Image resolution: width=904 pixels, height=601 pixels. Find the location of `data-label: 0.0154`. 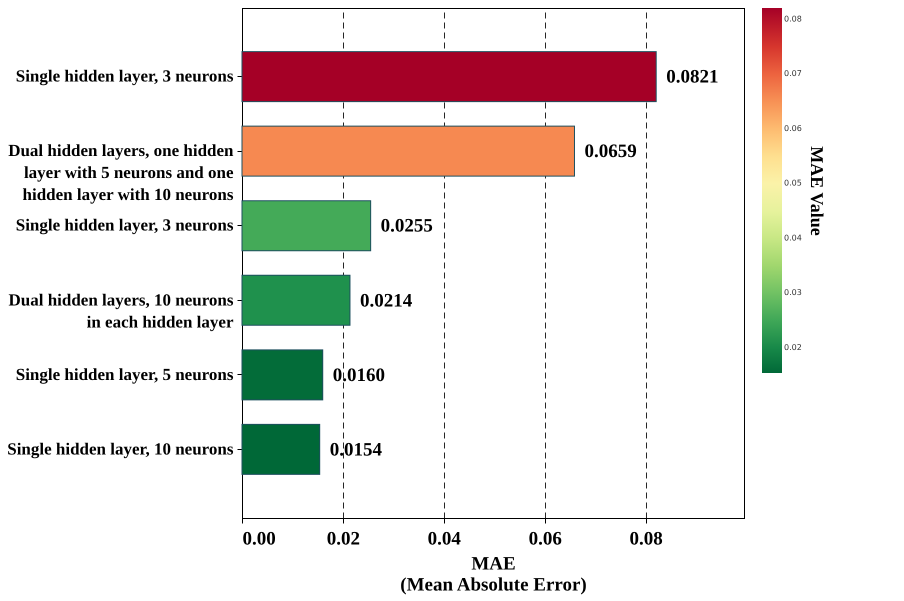

data-label: 0.0154 is located at coordinates (356, 449).